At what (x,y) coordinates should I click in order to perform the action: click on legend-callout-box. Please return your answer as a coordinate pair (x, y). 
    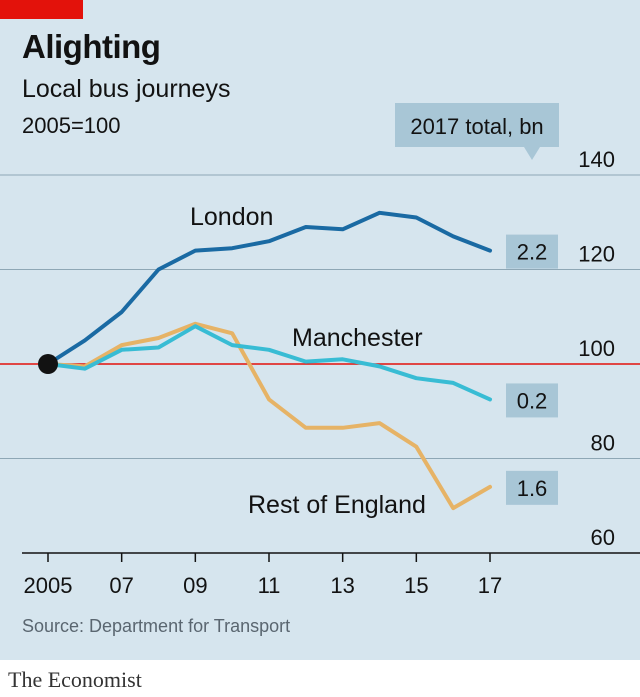
    Looking at the image, I should click on (477, 125).